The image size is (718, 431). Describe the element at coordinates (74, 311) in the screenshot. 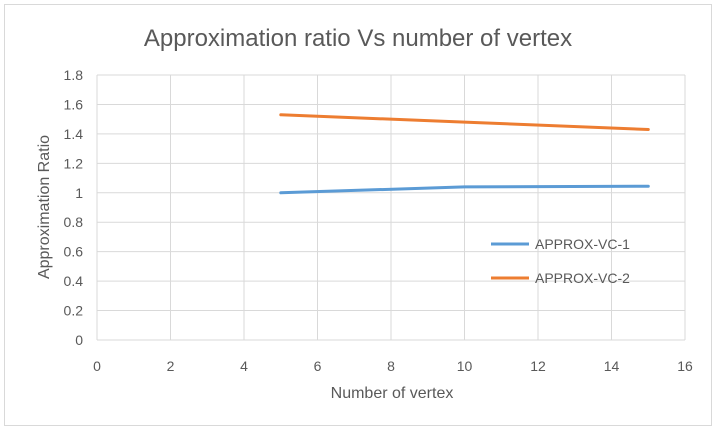

I see `y-tick-label-1: 0.2` at that location.